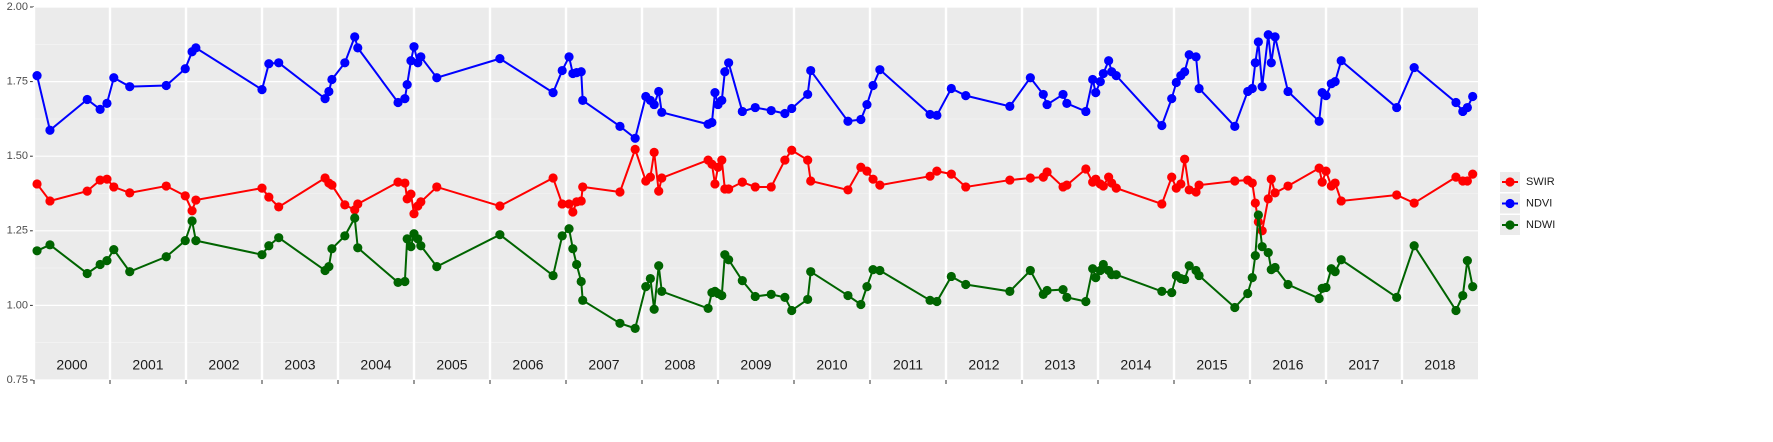 This screenshot has height=442, width=1773. Describe the element at coordinates (1059, 365) in the screenshot. I see `year-label: 2013` at that location.